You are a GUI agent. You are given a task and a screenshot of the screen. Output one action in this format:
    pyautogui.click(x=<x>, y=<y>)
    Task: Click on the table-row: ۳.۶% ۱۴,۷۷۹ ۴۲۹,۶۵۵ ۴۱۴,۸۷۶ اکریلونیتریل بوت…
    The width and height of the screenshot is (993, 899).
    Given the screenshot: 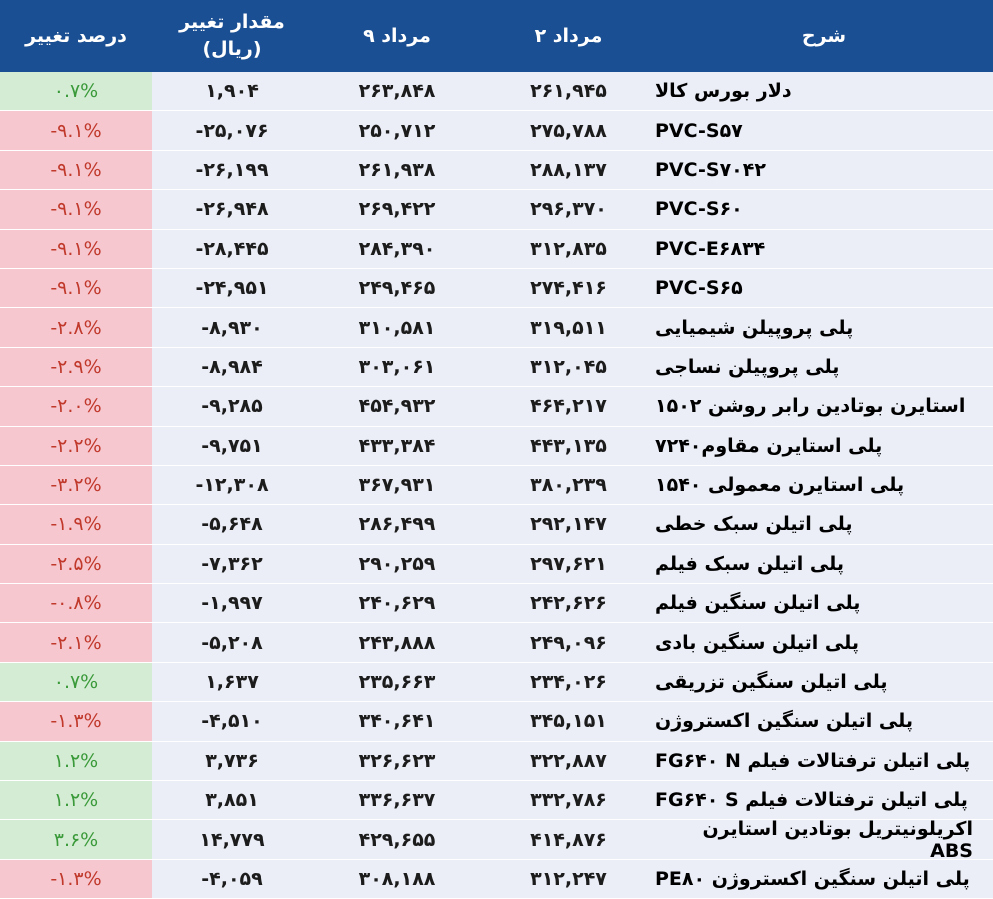 What is the action you would take?
    pyautogui.click(x=496, y=840)
    